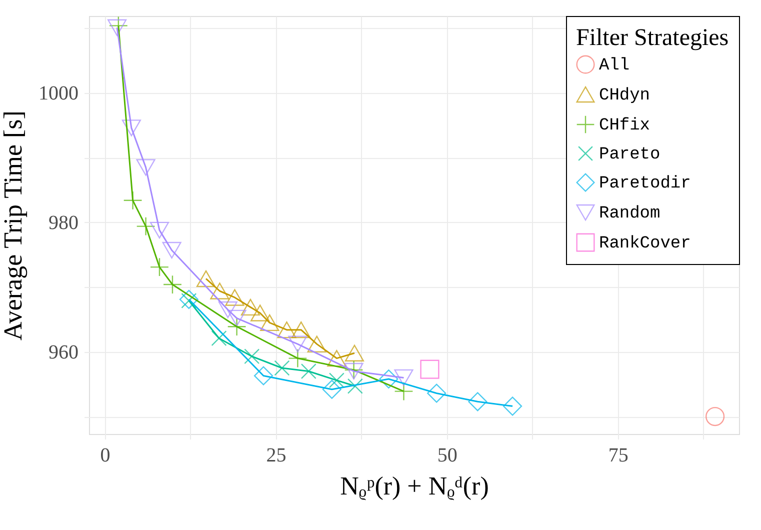 Image resolution: width=761 pixels, height=530 pixels. I want to click on y-axis-title: Average Trip Time [s], so click(14, 225).